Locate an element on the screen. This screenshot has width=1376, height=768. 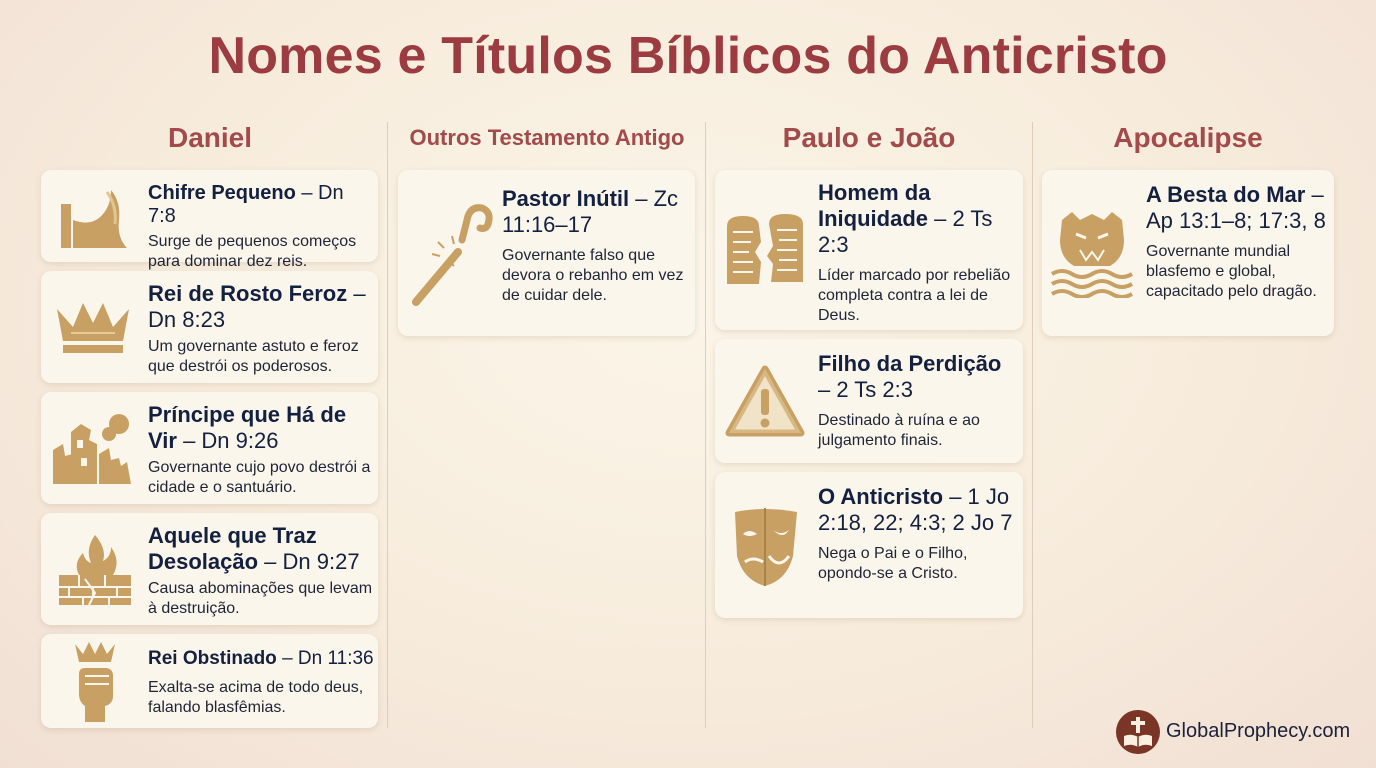
warning-icon is located at coordinates (765, 403).